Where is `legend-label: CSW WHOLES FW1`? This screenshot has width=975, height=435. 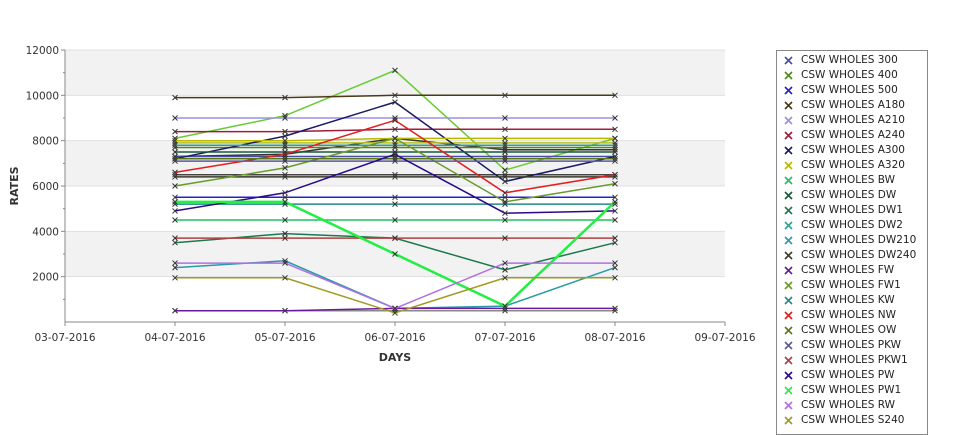
legend-label: CSW WHOLES FW1 is located at coordinates (851, 285).